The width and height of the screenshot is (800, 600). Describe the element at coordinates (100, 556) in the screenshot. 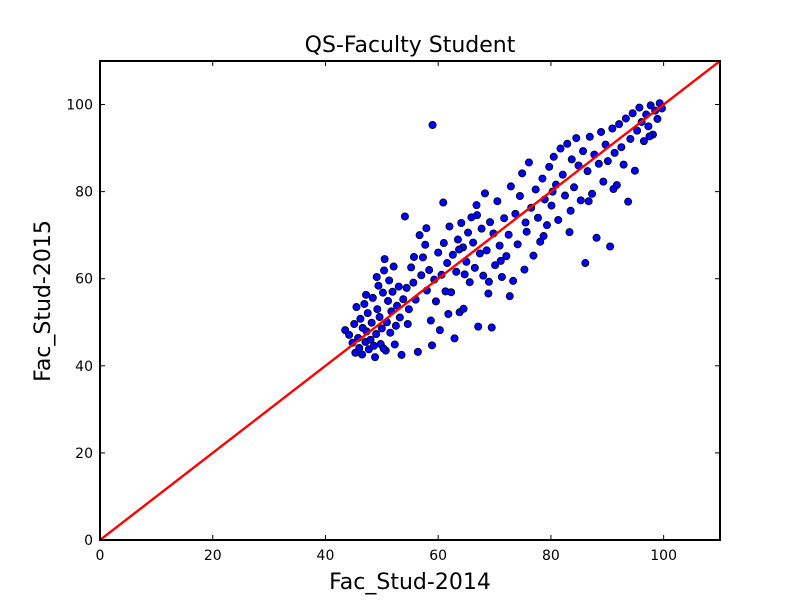

I see `x-tick-label: 0` at that location.